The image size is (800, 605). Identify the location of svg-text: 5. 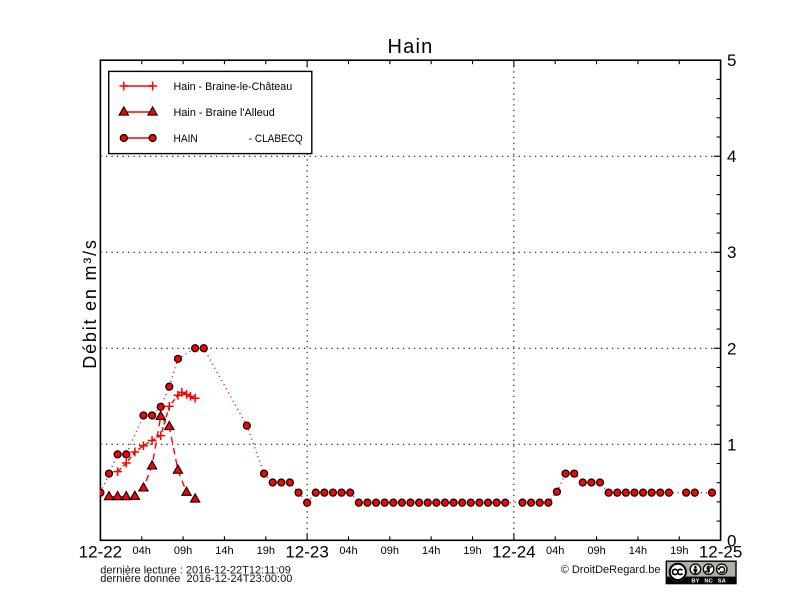
(731, 60).